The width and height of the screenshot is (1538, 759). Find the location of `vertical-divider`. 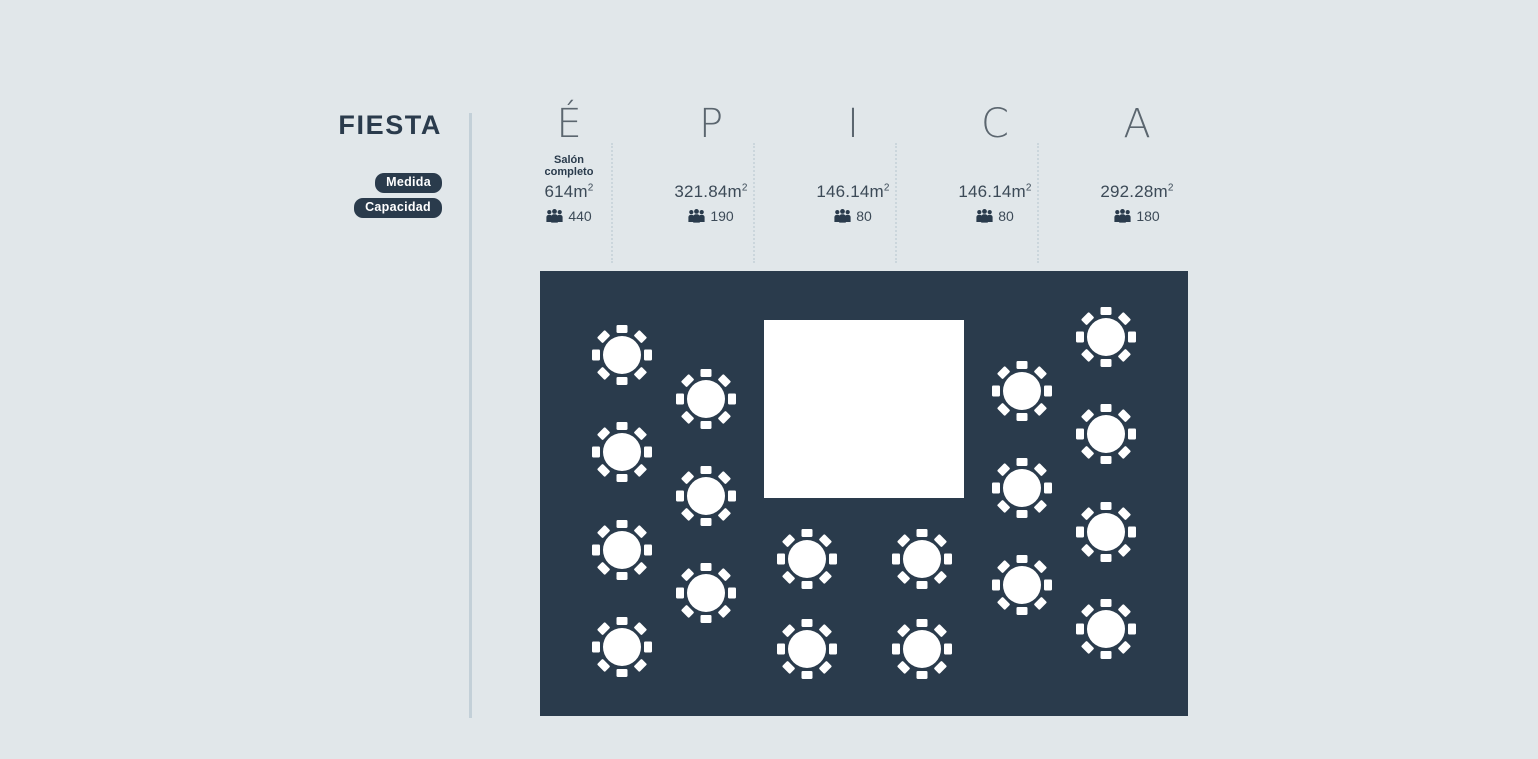

vertical-divider is located at coordinates (470, 415).